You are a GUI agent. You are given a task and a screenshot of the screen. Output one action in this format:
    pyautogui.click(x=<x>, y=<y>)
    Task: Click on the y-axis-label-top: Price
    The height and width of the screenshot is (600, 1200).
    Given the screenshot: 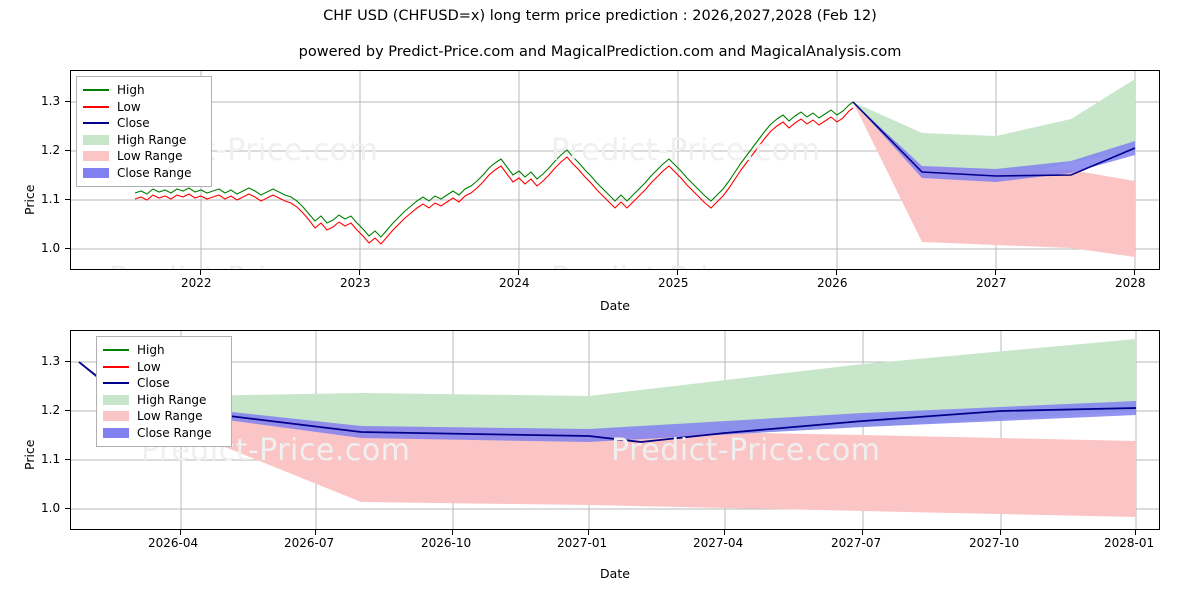 What is the action you would take?
    pyautogui.click(x=29, y=200)
    